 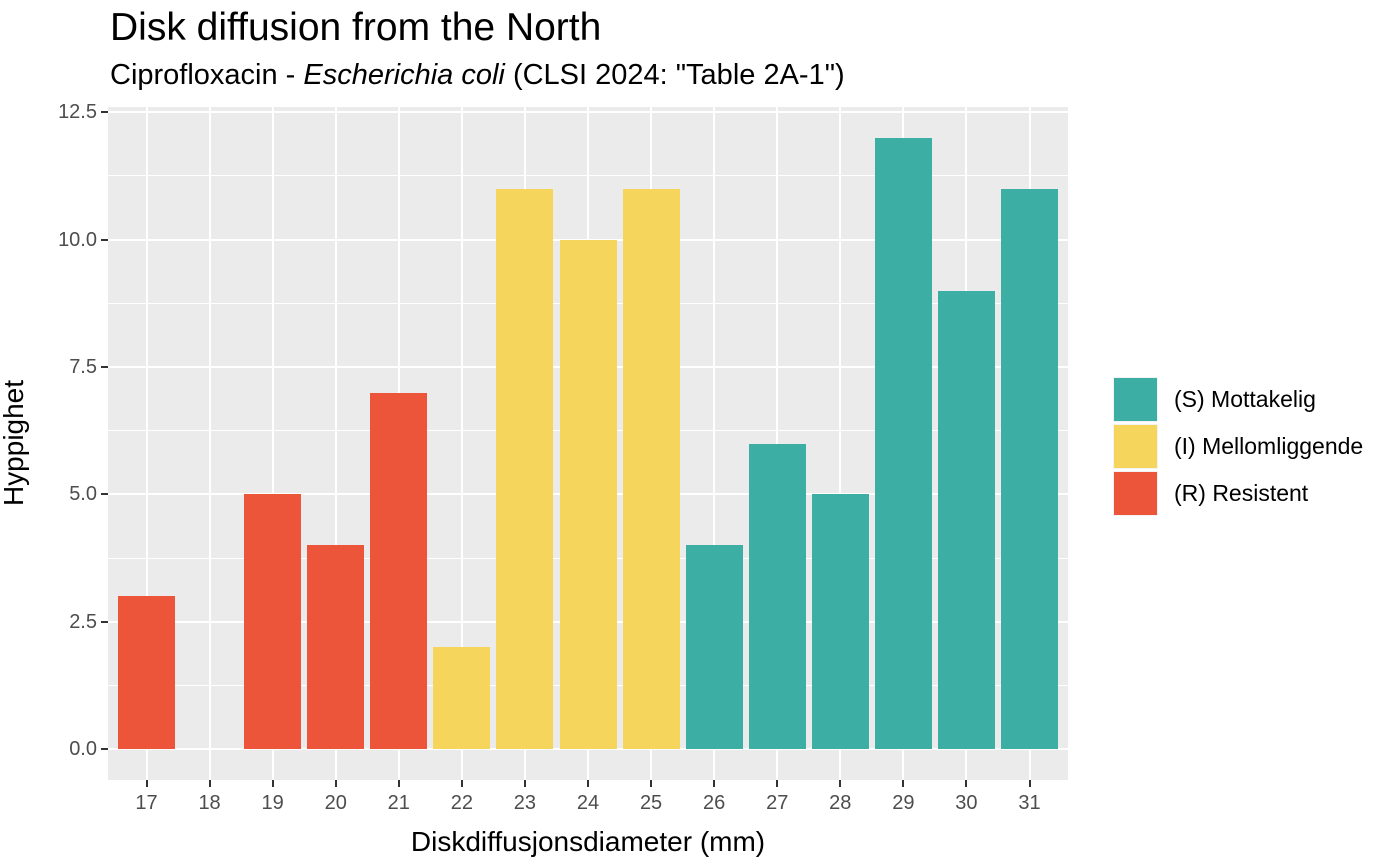 What do you see at coordinates (83, 621) in the screenshot?
I see `y-tick-label: 2.5` at bounding box center [83, 621].